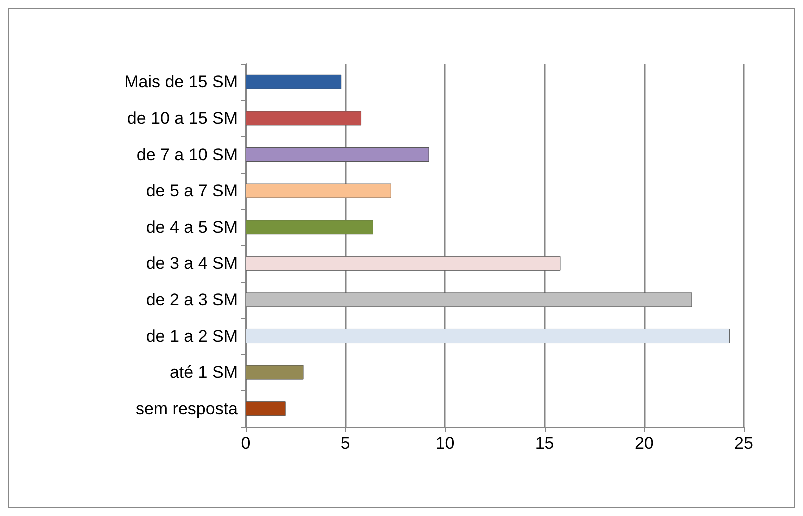 The height and width of the screenshot is (516, 803). Describe the element at coordinates (192, 336) in the screenshot. I see `y-tick-label: de 1 a 2 SM` at that location.